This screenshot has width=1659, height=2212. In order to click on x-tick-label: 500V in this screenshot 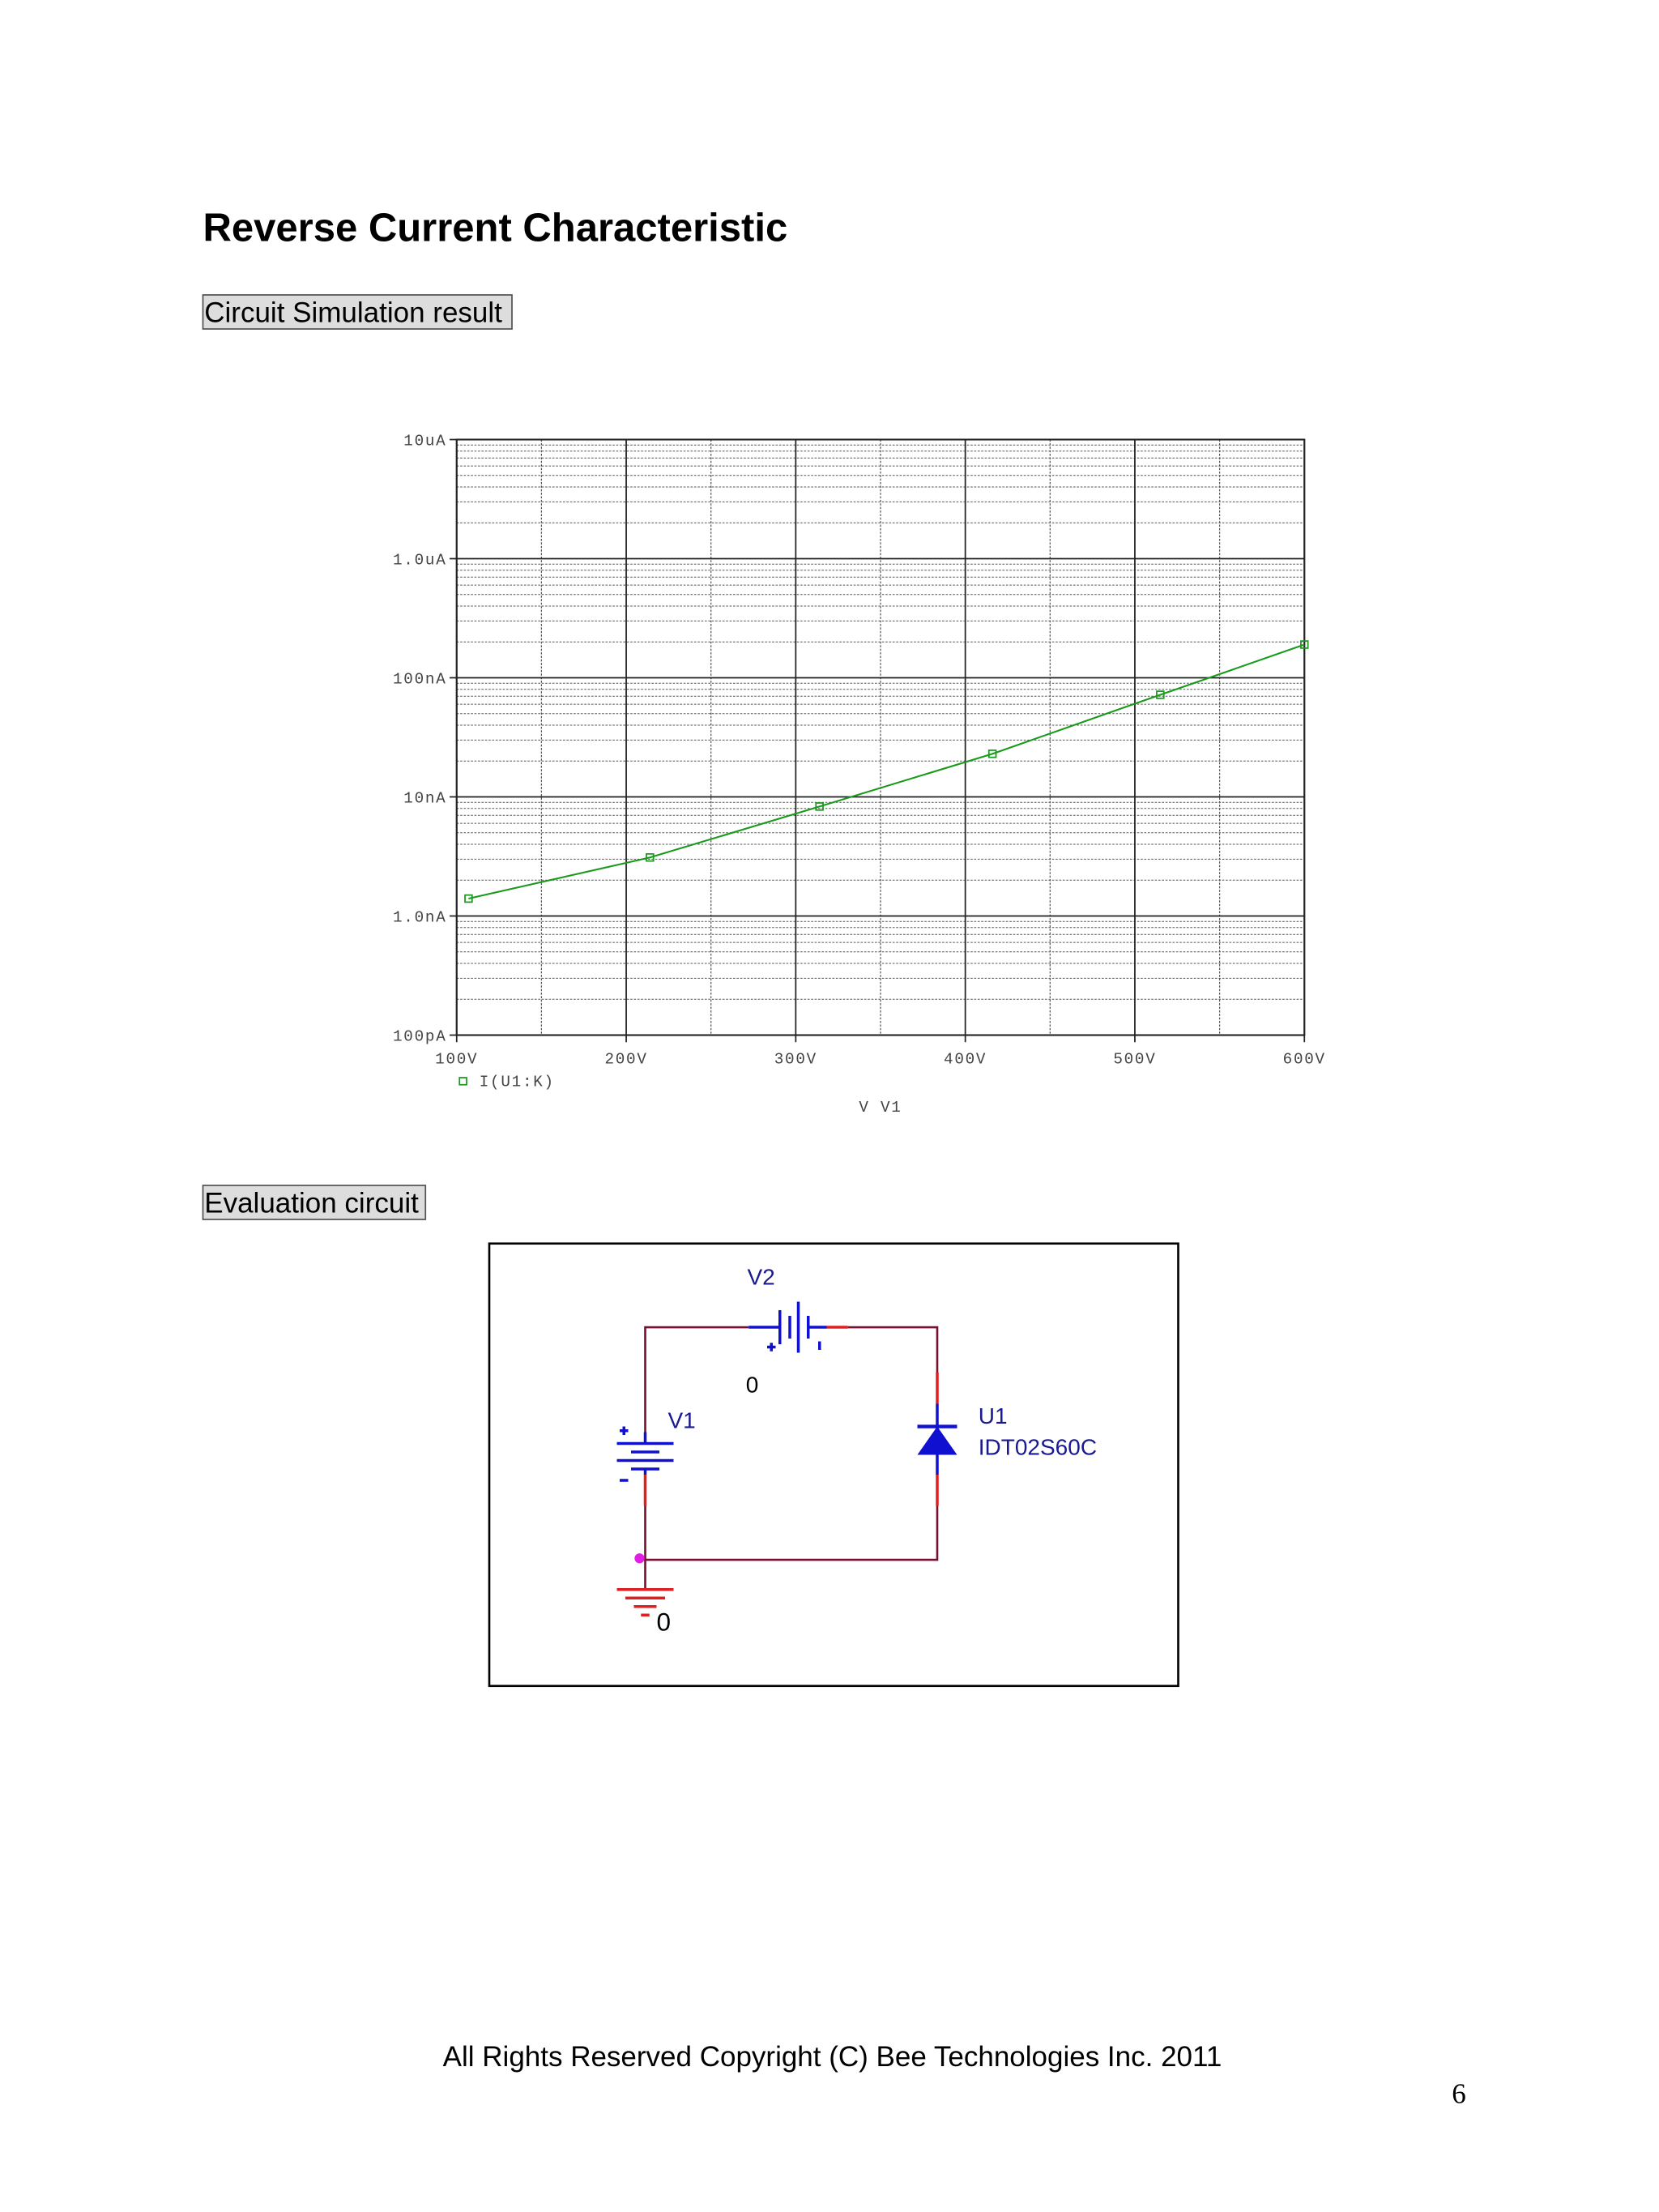, I will do `click(1134, 1060)`.